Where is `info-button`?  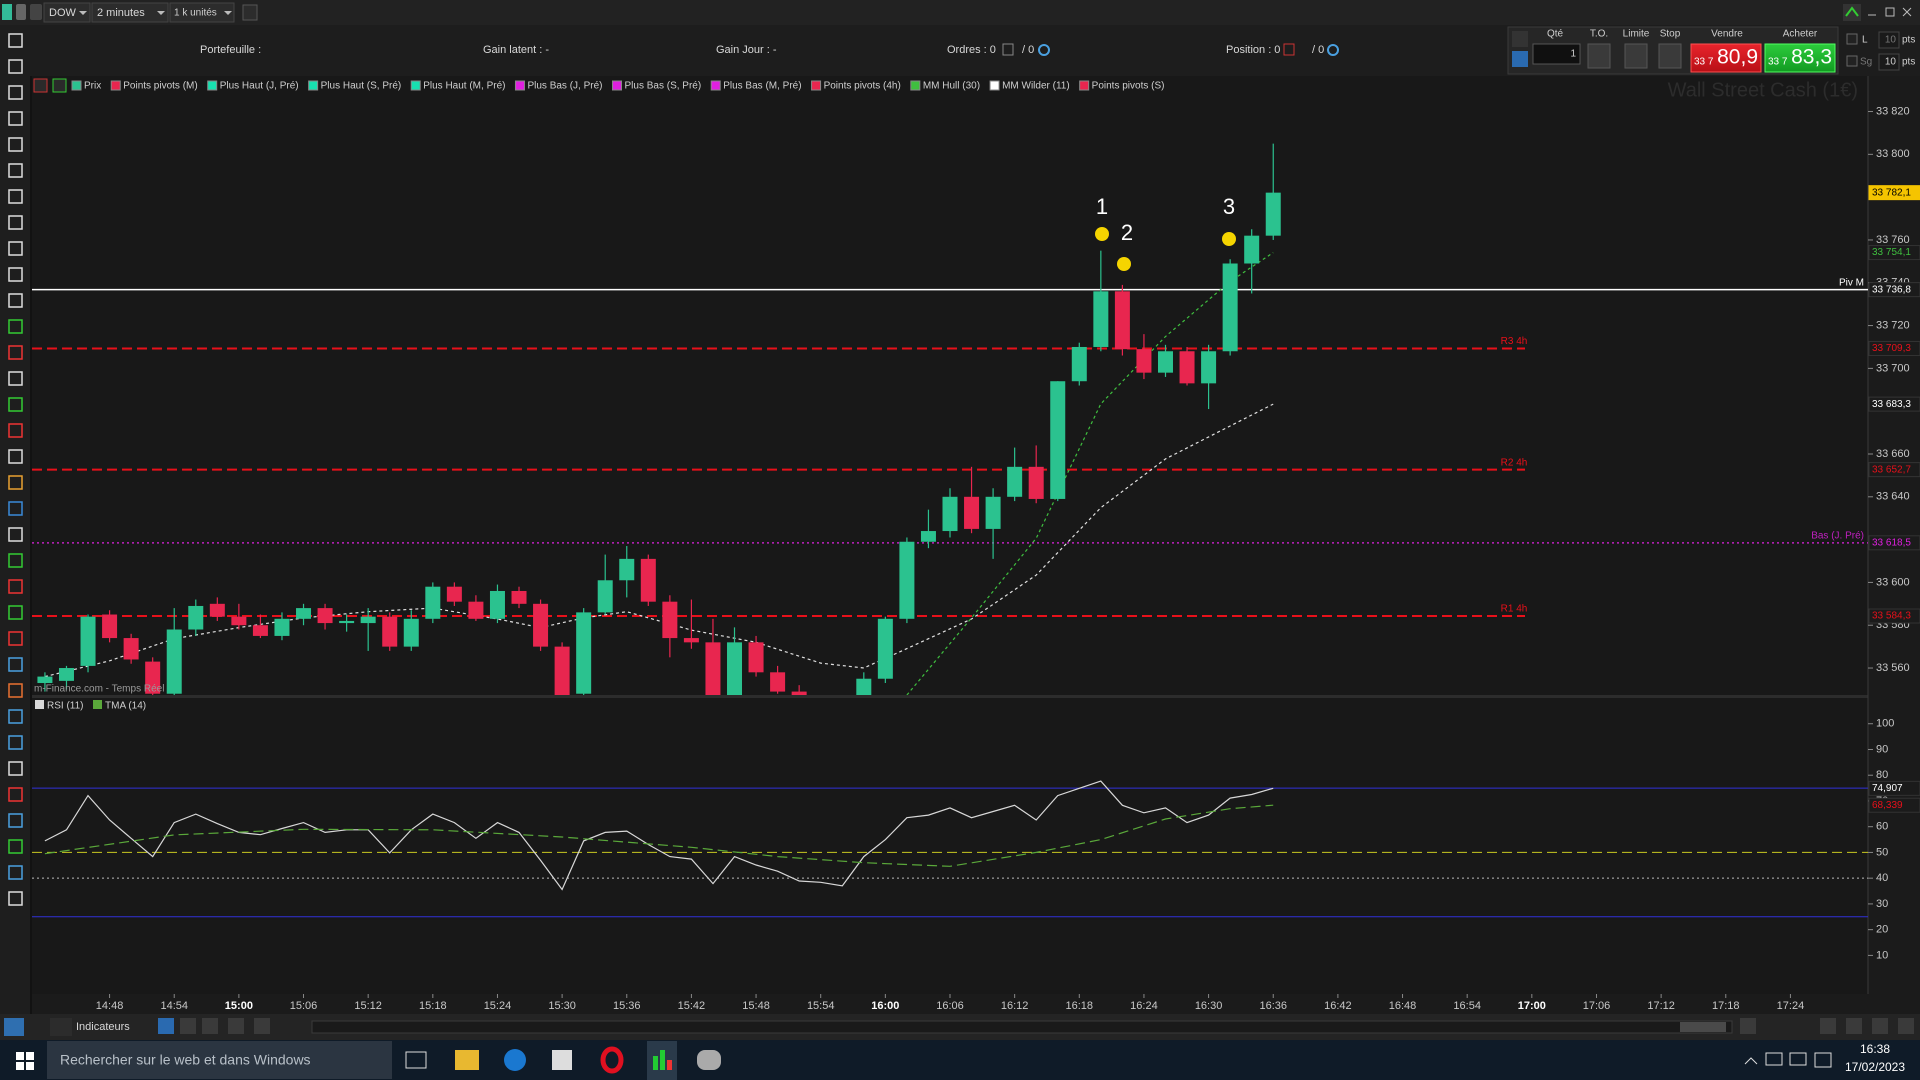
info-button is located at coordinates (250, 12).